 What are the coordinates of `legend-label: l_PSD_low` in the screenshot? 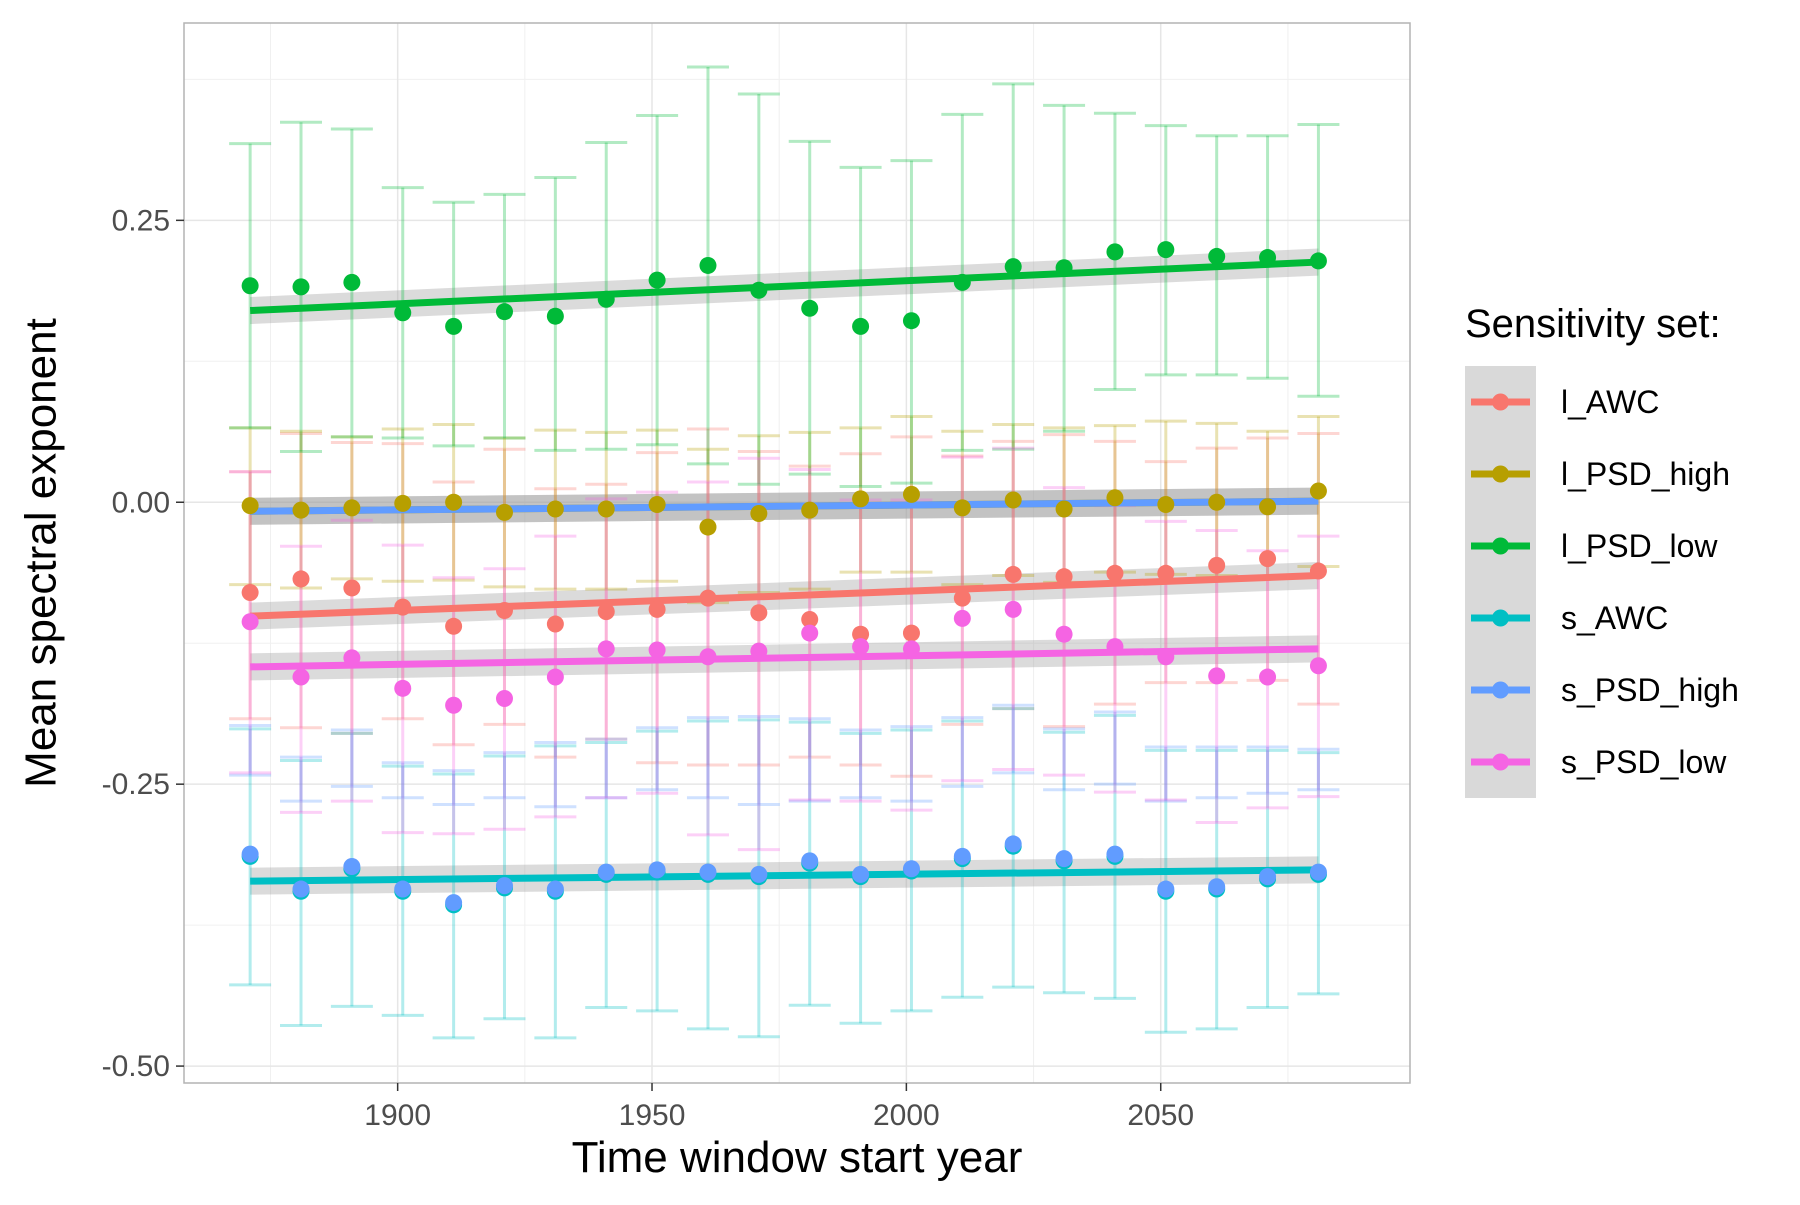 It's located at (1639, 546).